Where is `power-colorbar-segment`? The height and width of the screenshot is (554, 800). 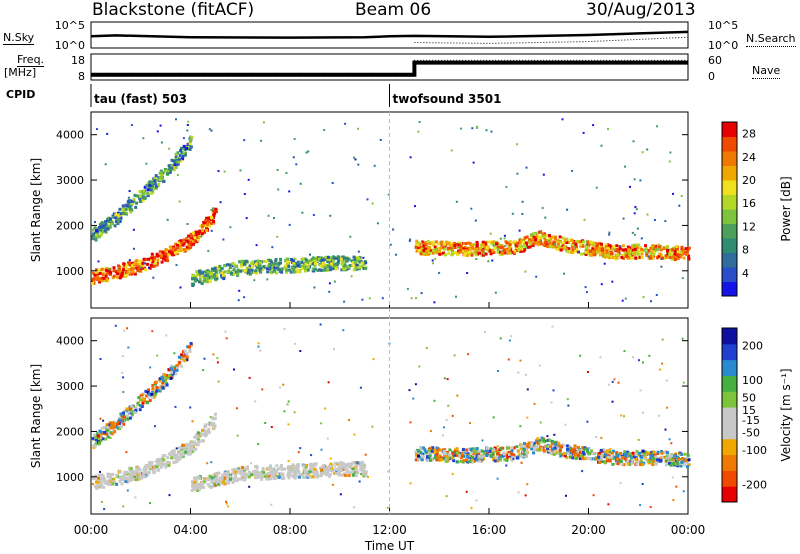
power-colorbar-segment is located at coordinates (729, 216).